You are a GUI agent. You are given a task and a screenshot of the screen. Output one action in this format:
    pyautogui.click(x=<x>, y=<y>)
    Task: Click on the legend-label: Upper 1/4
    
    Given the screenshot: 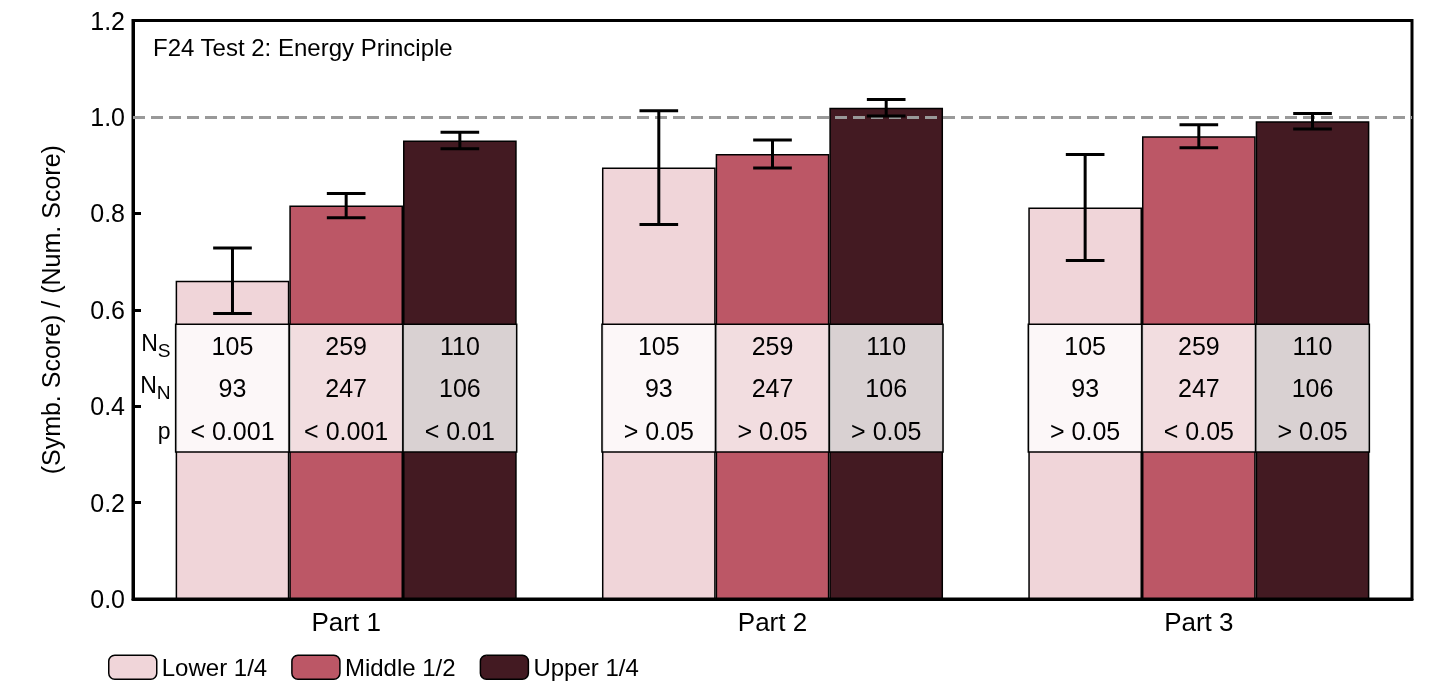 What is the action you would take?
    pyautogui.click(x=586, y=667)
    